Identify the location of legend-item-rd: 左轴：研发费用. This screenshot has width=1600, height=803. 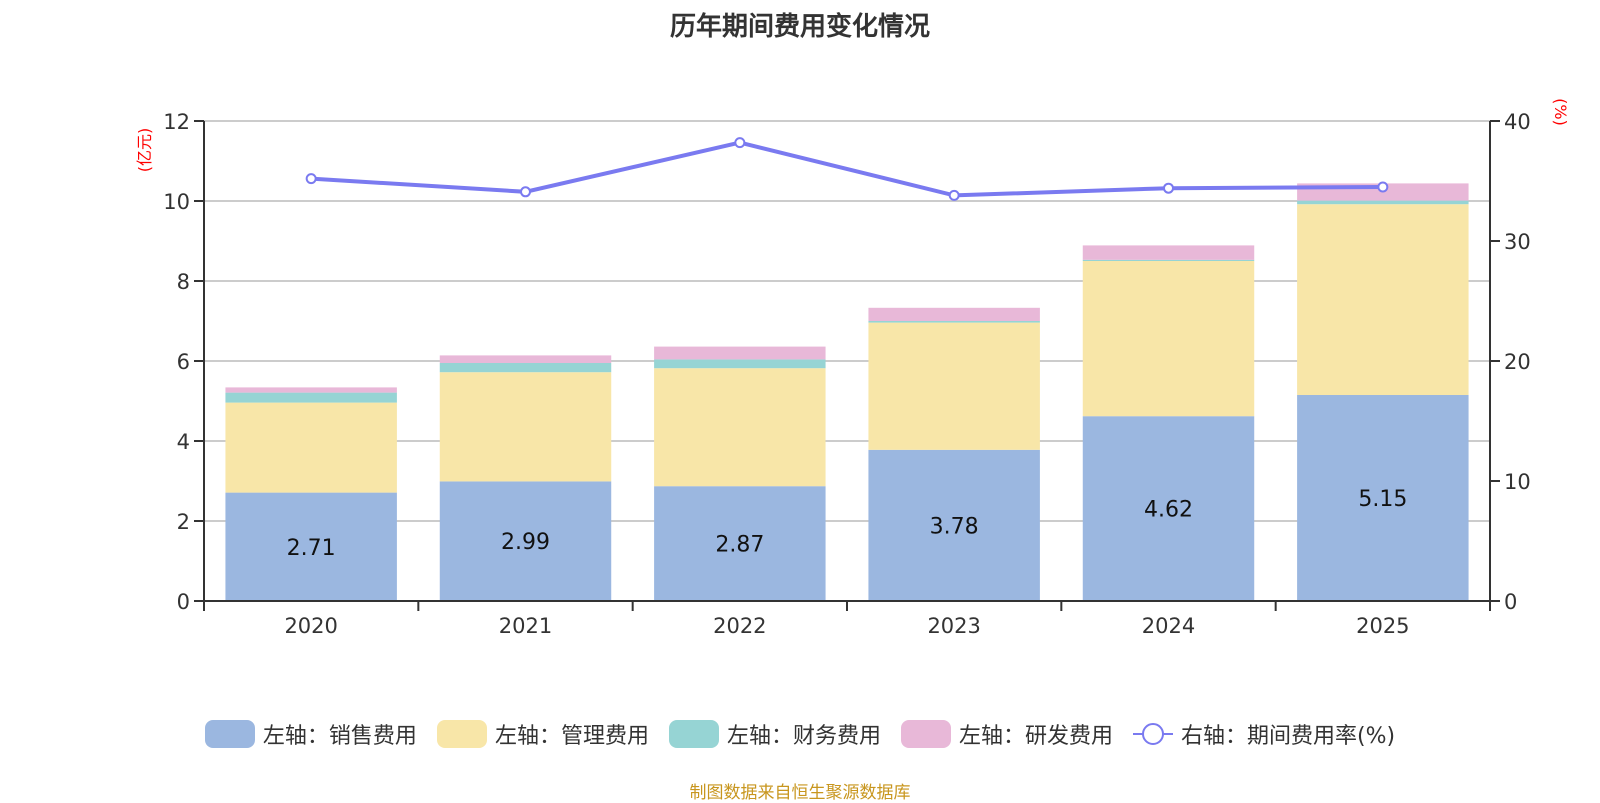
(1006, 734).